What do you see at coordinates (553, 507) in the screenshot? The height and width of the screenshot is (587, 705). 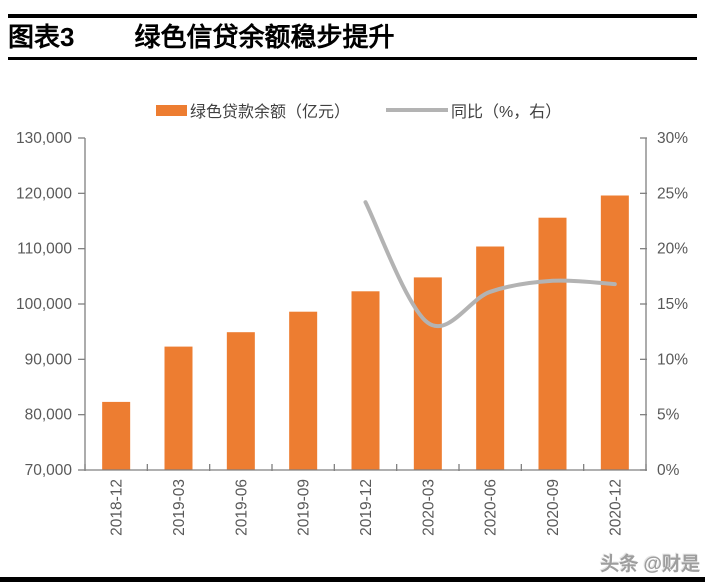 I see `x-axis-label: 2020-09` at bounding box center [553, 507].